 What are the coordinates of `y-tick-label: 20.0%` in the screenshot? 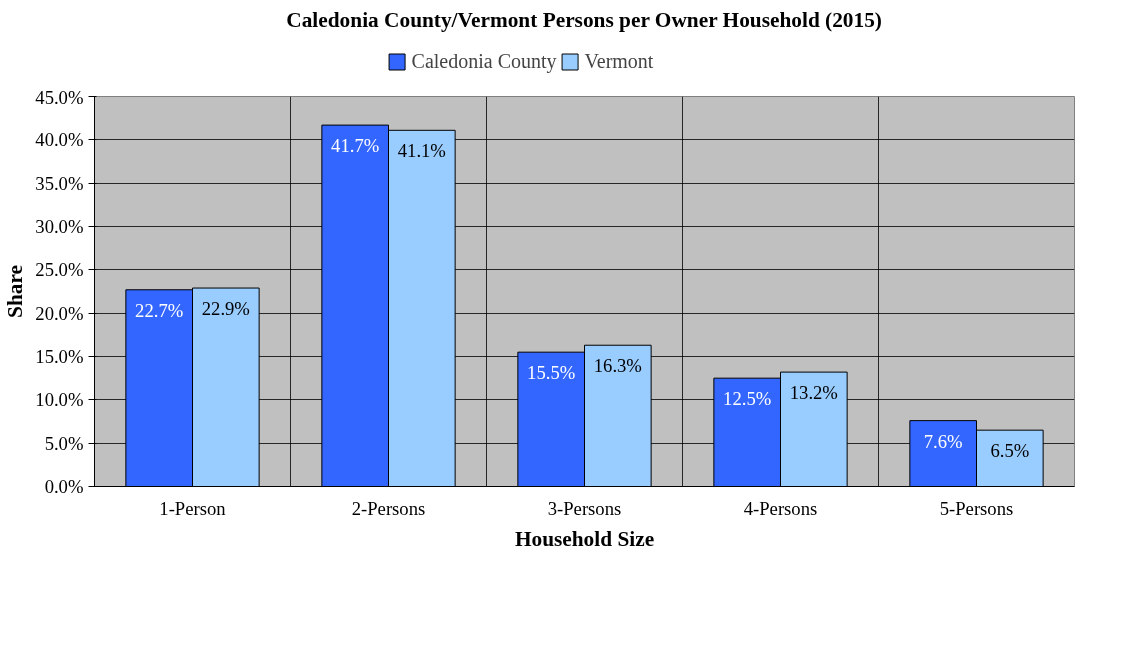 It's located at (59, 313).